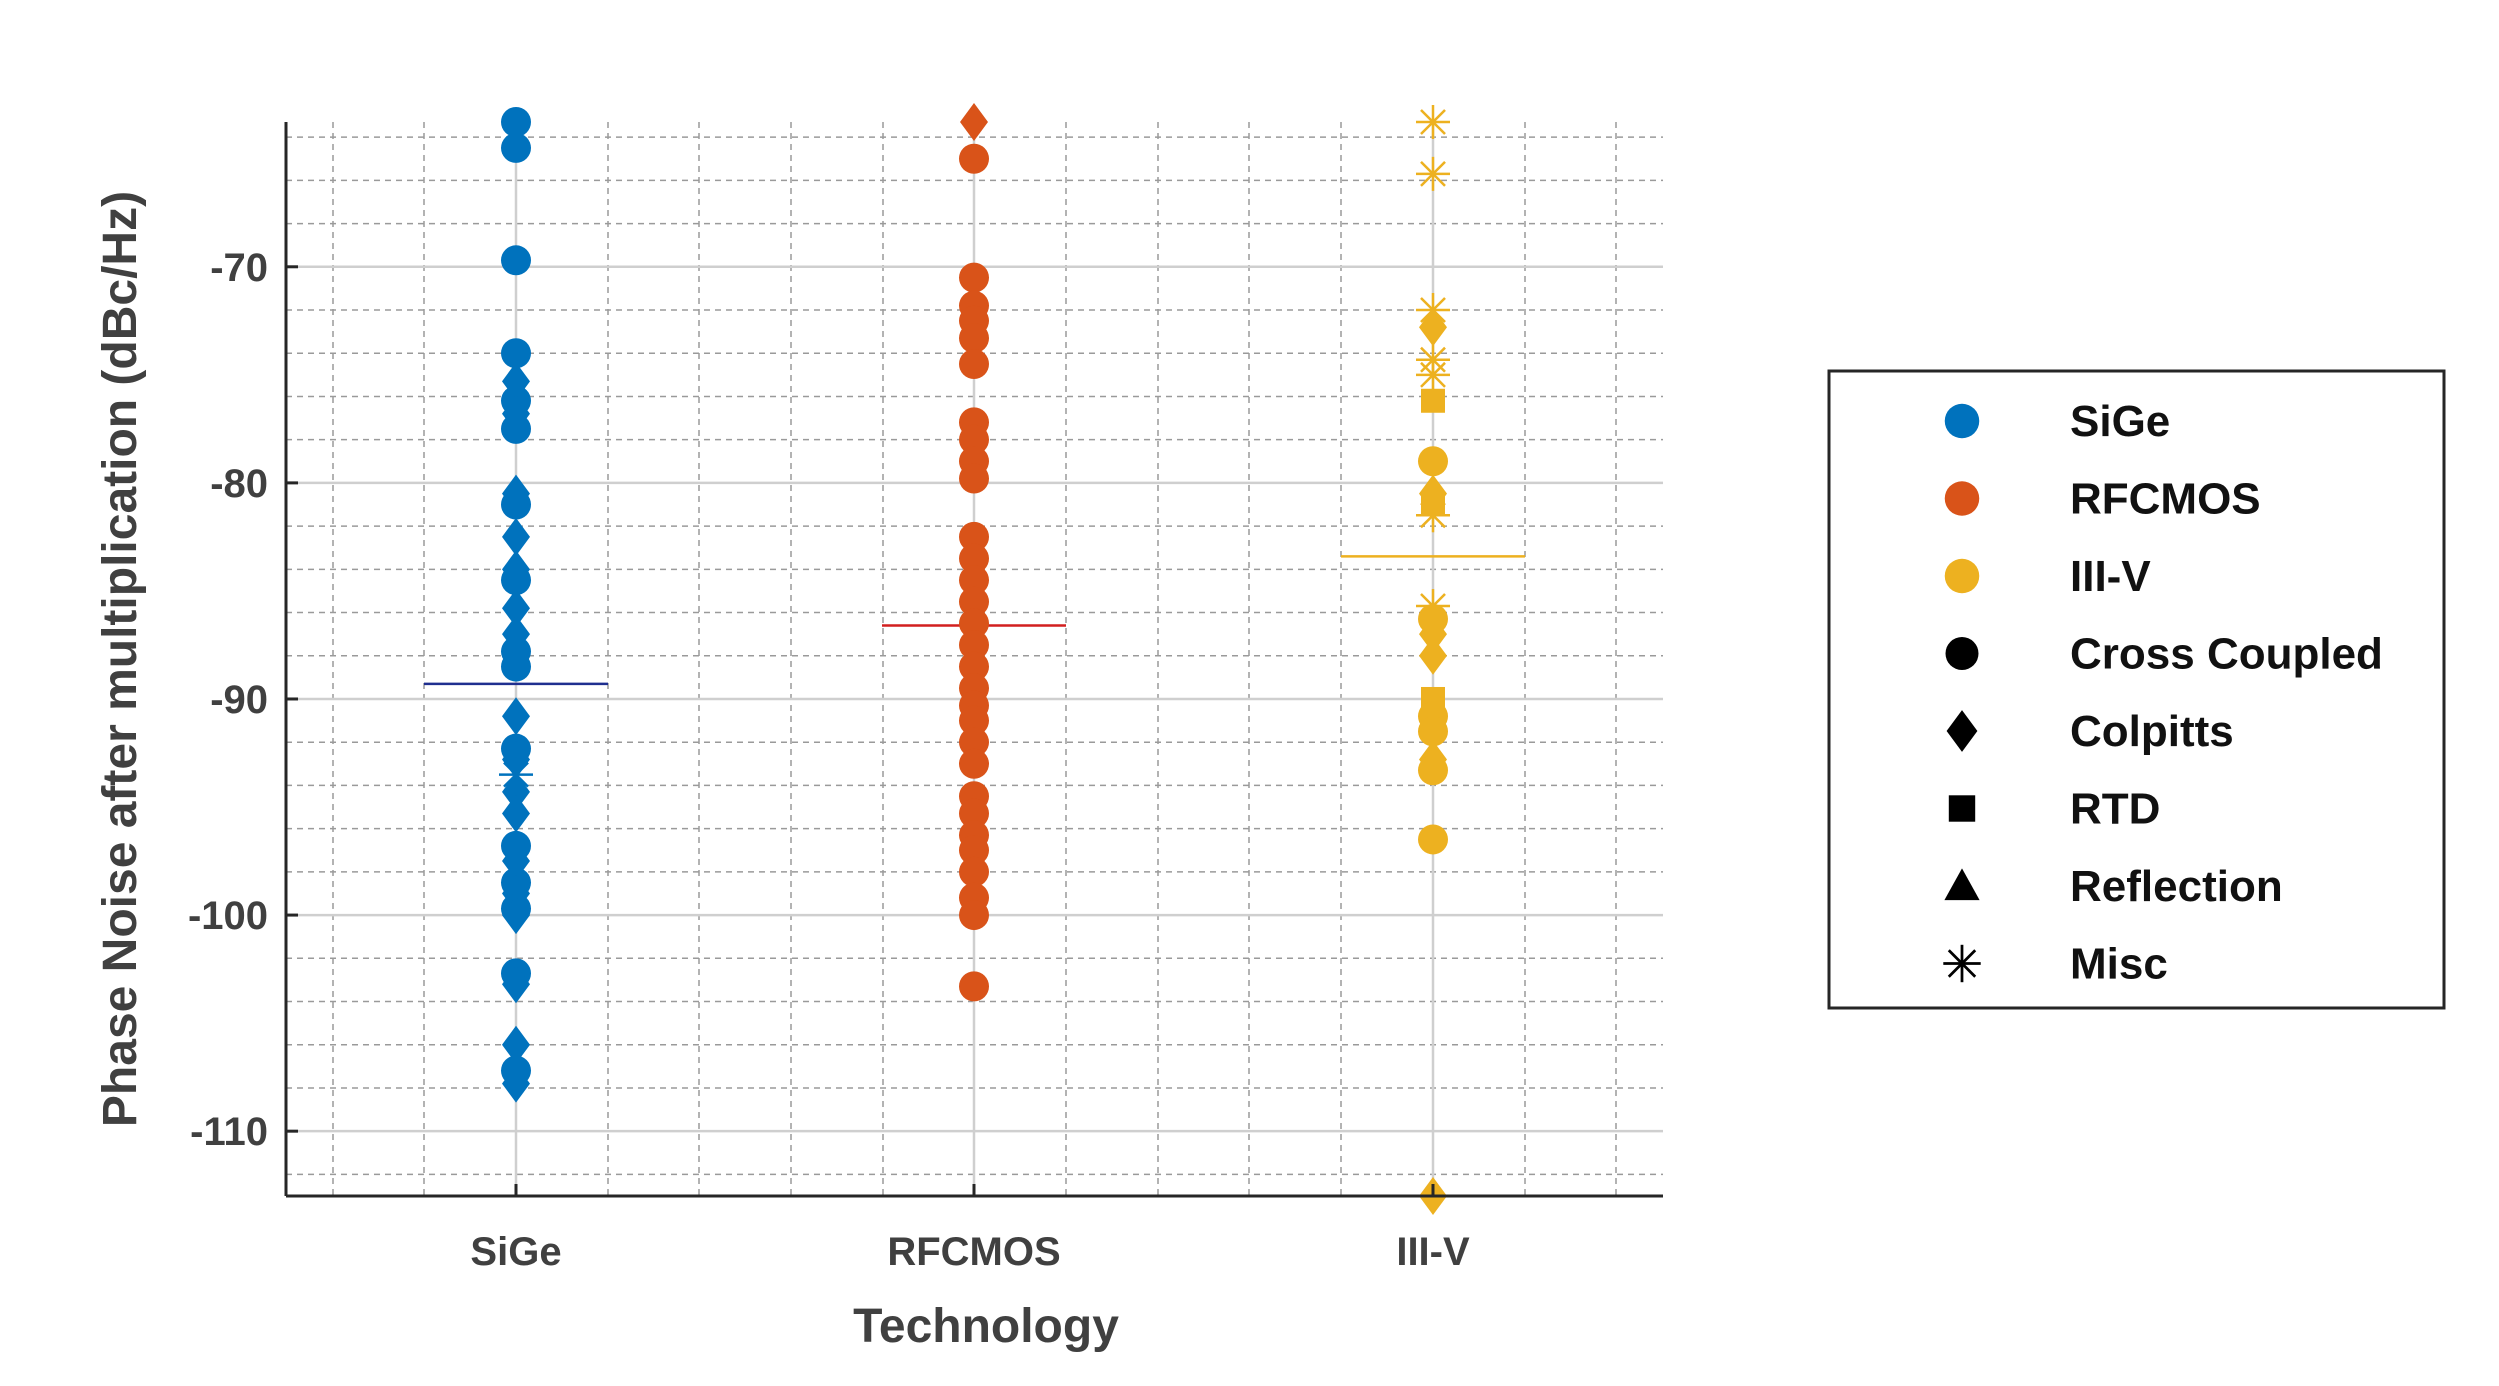  What do you see at coordinates (2176, 886) in the screenshot?
I see `legend-label-reflection: Reflection` at bounding box center [2176, 886].